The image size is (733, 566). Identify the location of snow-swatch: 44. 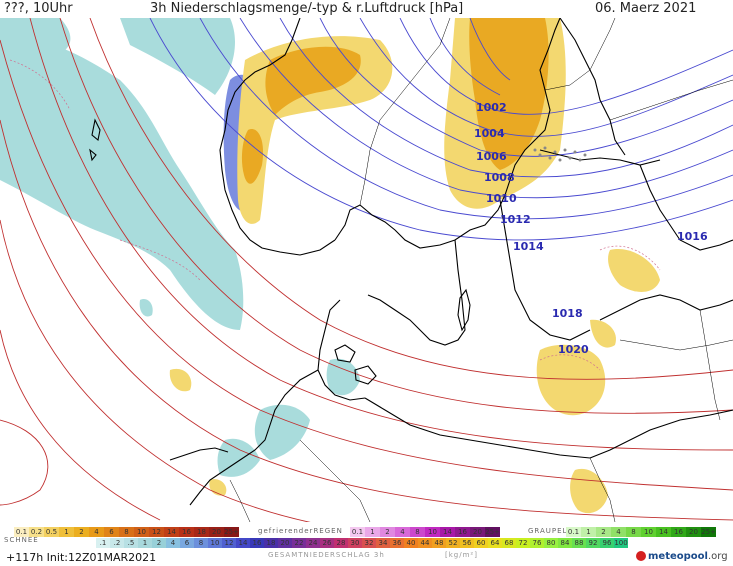
(425, 543).